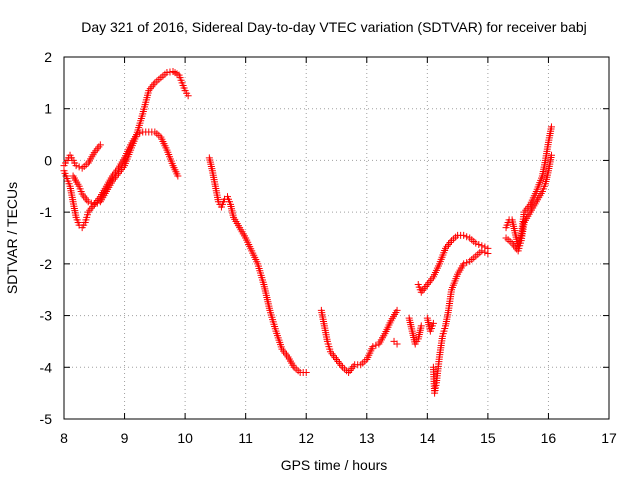 The image size is (640, 480). I want to click on x-tick-label: 10, so click(185, 438).